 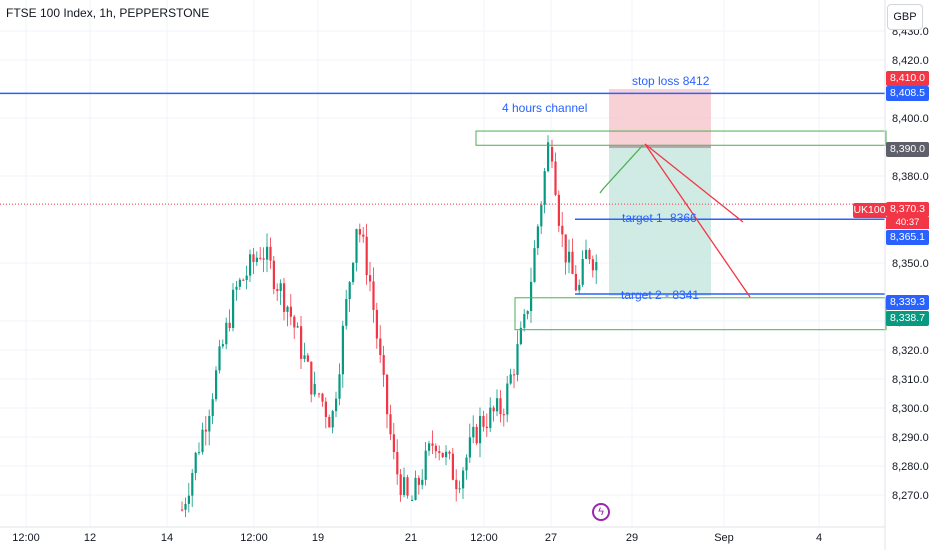 What do you see at coordinates (700, 314) in the screenshot?
I see `channel-lower-box` at bounding box center [700, 314].